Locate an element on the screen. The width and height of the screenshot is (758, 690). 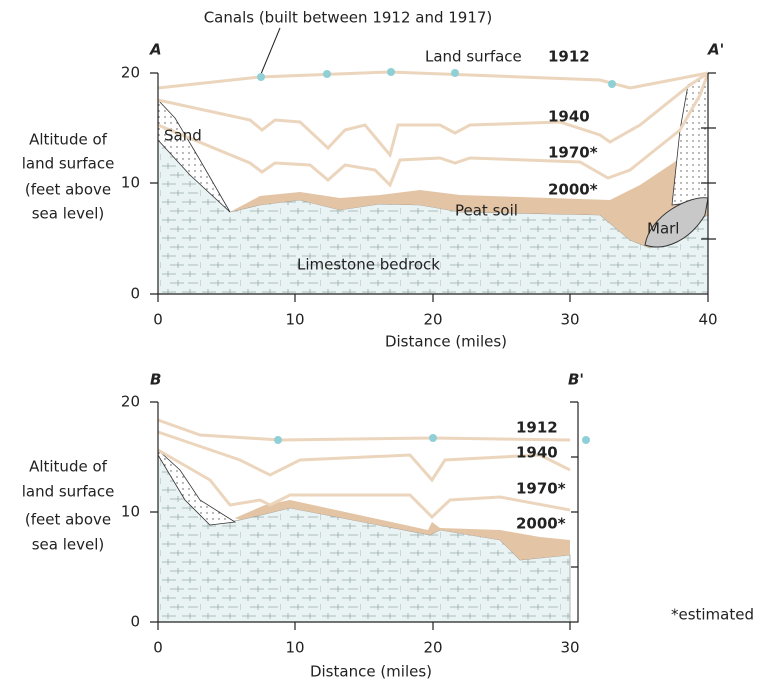
region-label: Peat soil is located at coordinates (486, 211).